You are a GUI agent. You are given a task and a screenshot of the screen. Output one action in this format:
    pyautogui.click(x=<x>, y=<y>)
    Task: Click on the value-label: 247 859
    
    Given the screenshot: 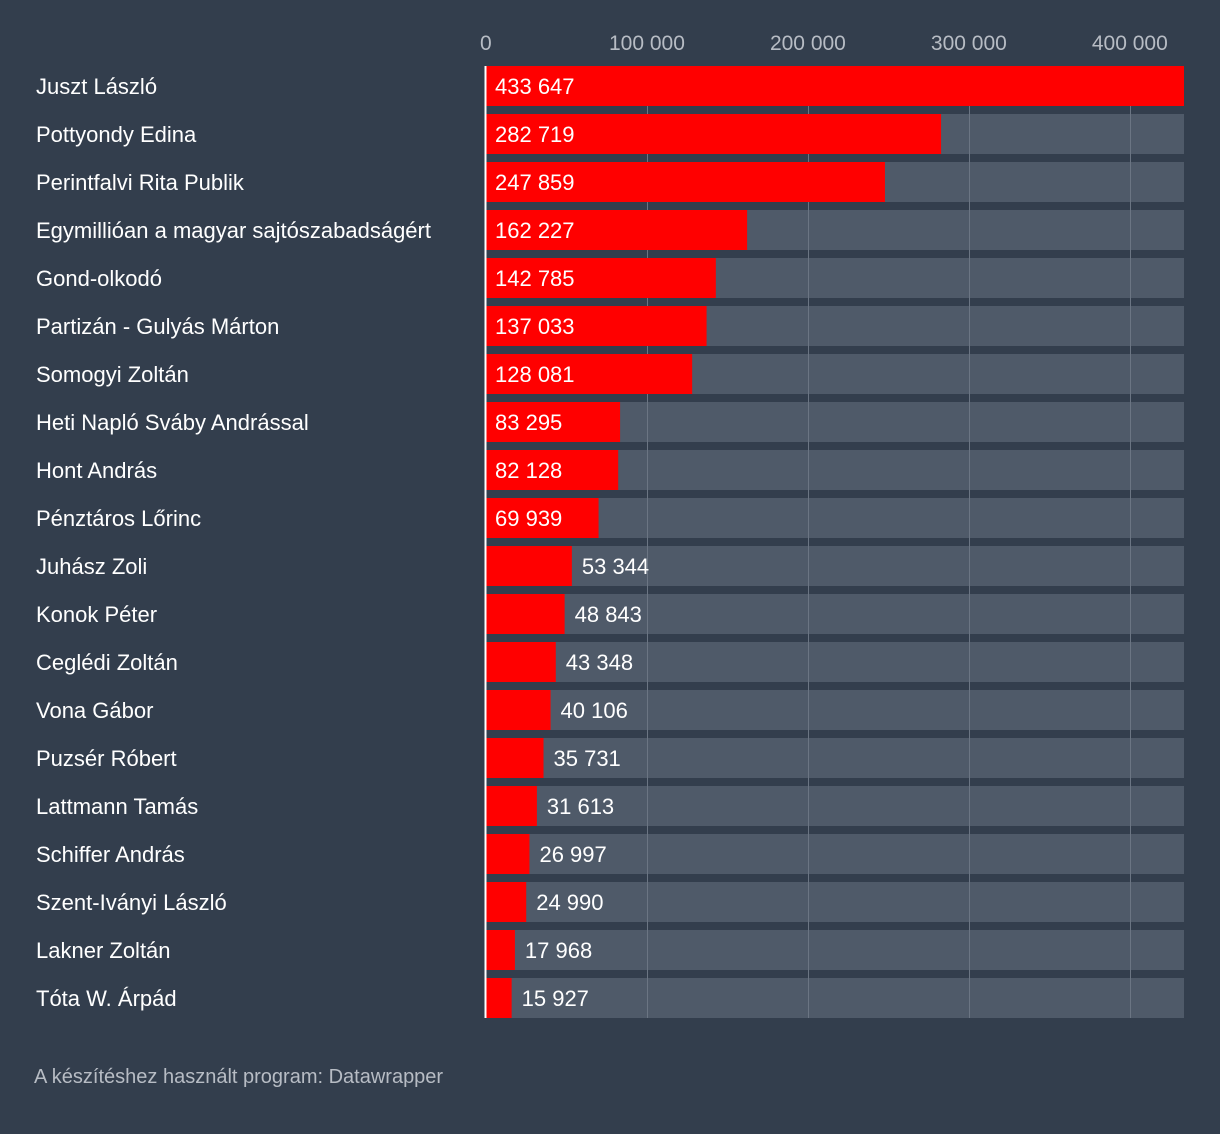 What is the action you would take?
    pyautogui.click(x=535, y=182)
    